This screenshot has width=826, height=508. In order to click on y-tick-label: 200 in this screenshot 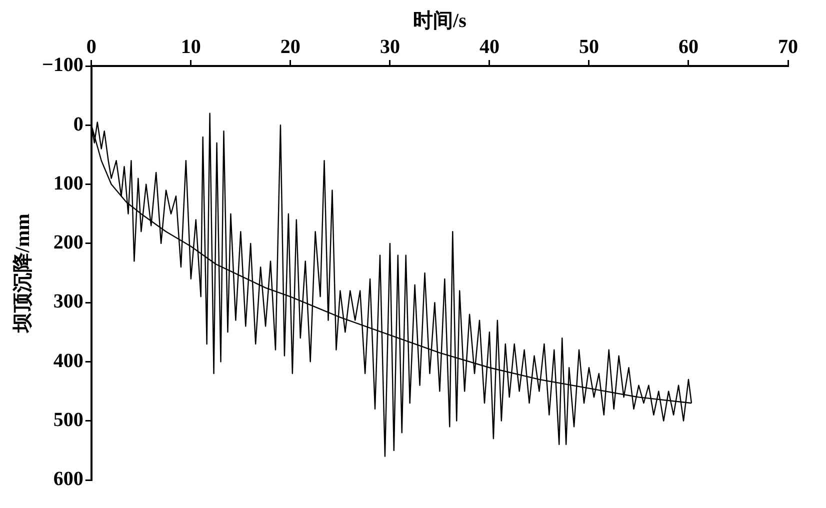, I will do `click(68, 243)`.